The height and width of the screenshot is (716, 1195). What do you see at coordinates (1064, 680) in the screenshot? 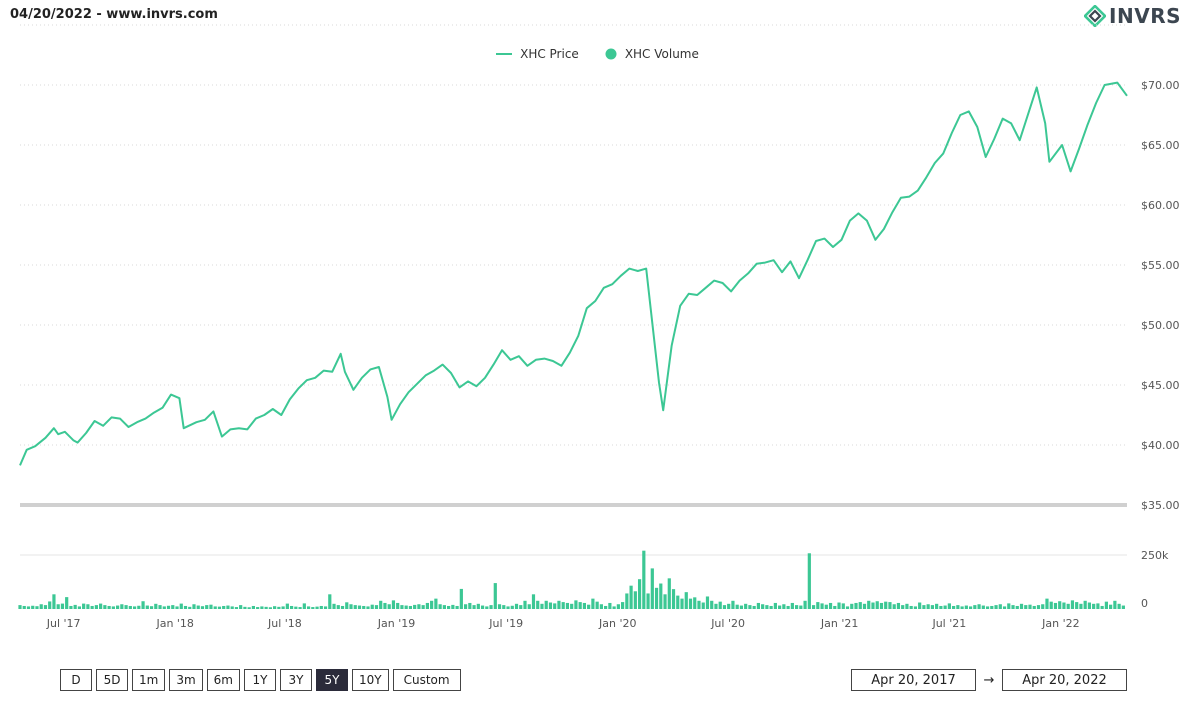
I see `end-date-input: Apr 20, 2022` at bounding box center [1064, 680].